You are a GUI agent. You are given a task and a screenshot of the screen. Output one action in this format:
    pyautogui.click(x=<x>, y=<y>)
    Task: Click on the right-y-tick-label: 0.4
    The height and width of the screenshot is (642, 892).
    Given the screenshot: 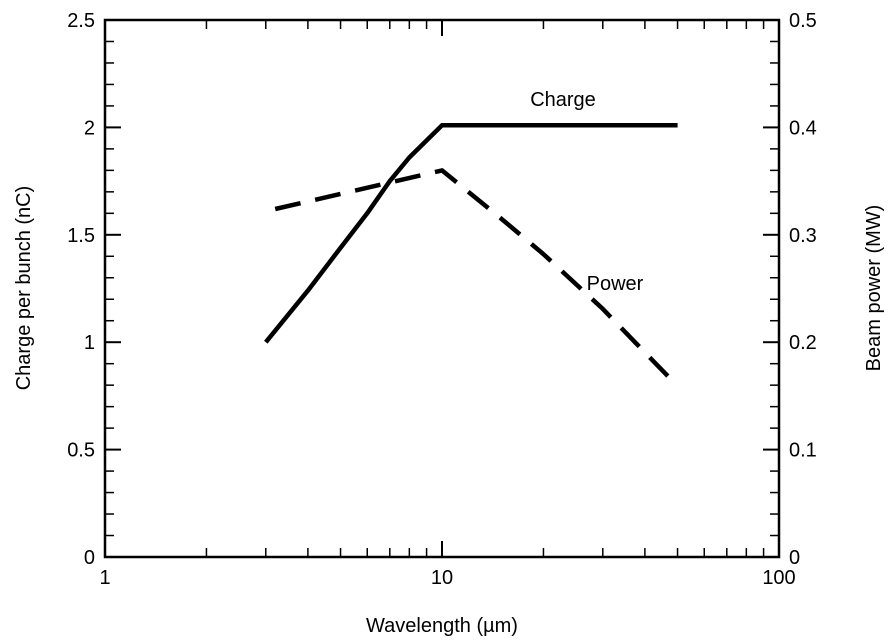 What is the action you would take?
    pyautogui.click(x=803, y=128)
    